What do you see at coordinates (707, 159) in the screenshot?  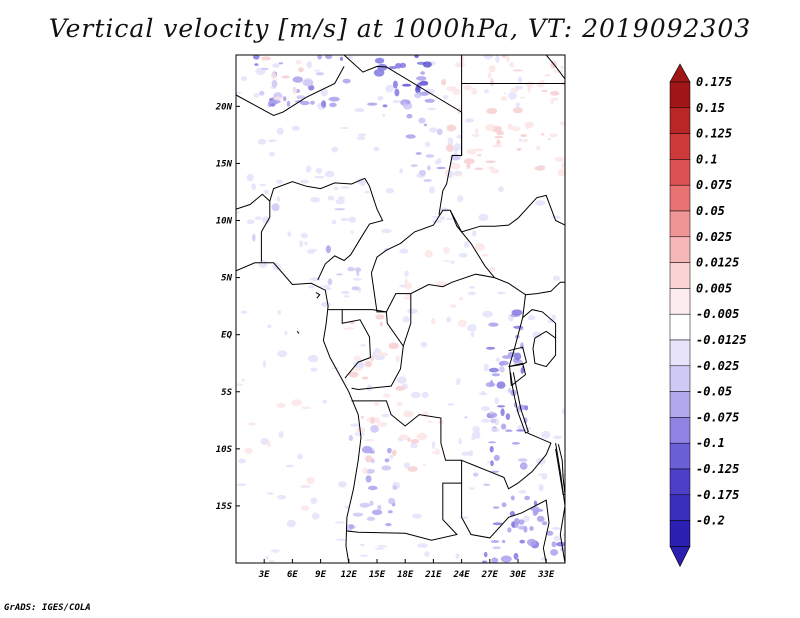 I see `colorbar-label: 0.1` at bounding box center [707, 159].